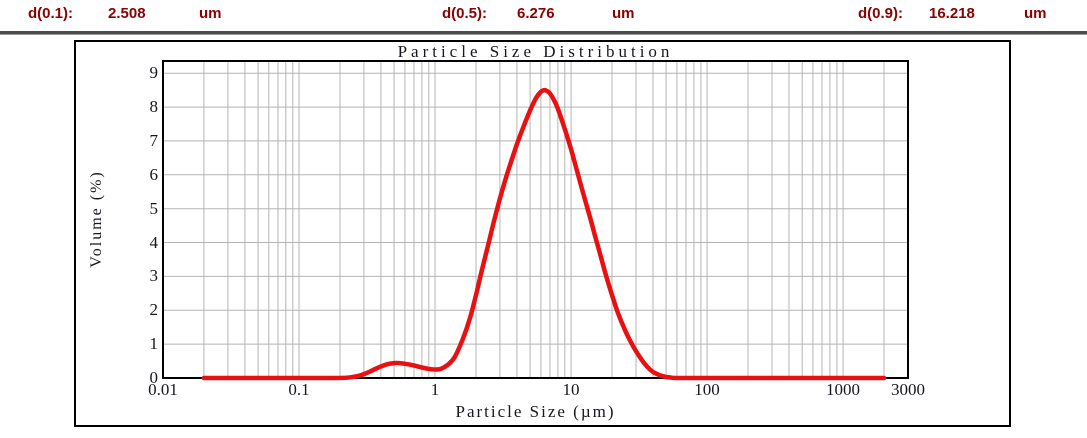  I want to click on d10-label: d(0.1):, so click(50, 13).